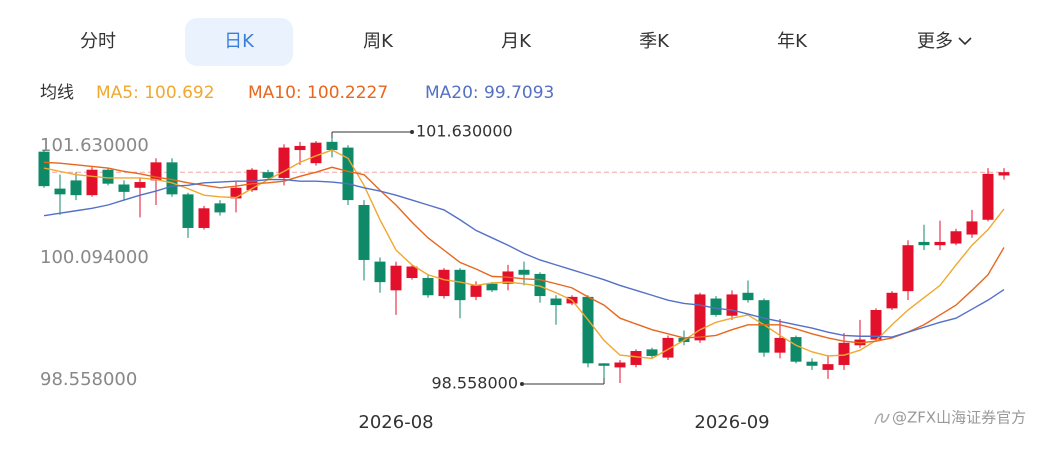 The height and width of the screenshot is (454, 1046). What do you see at coordinates (965, 41) in the screenshot?
I see `more-chevron` at bounding box center [965, 41].